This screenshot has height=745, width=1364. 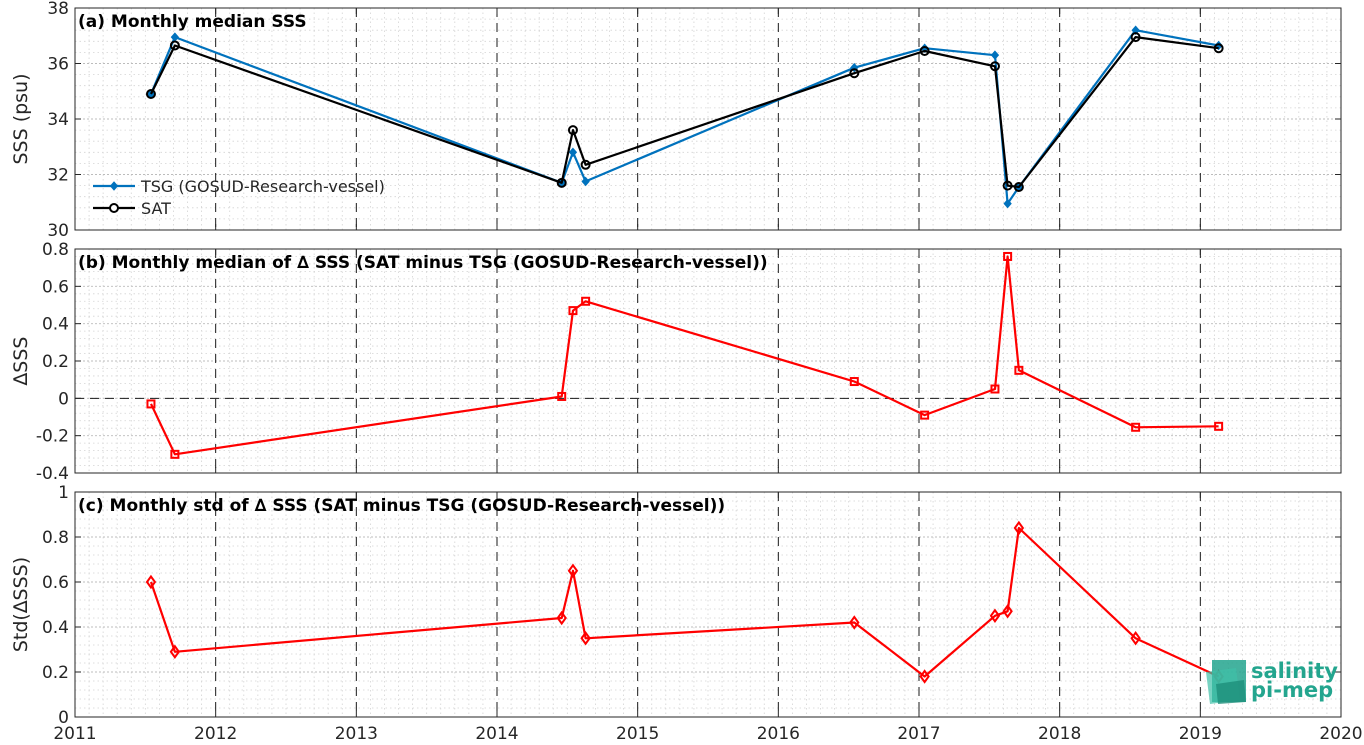 What do you see at coordinates (192, 22) in the screenshot?
I see `panel-title: (a) Monthly median SSS` at bounding box center [192, 22].